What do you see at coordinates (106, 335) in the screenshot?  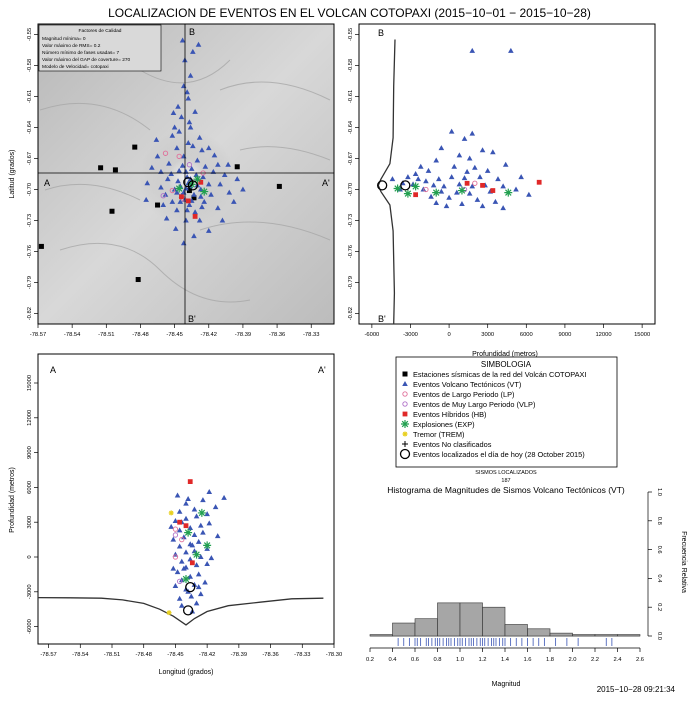 I see `x-tick-label: -78.51` at bounding box center [106, 335].